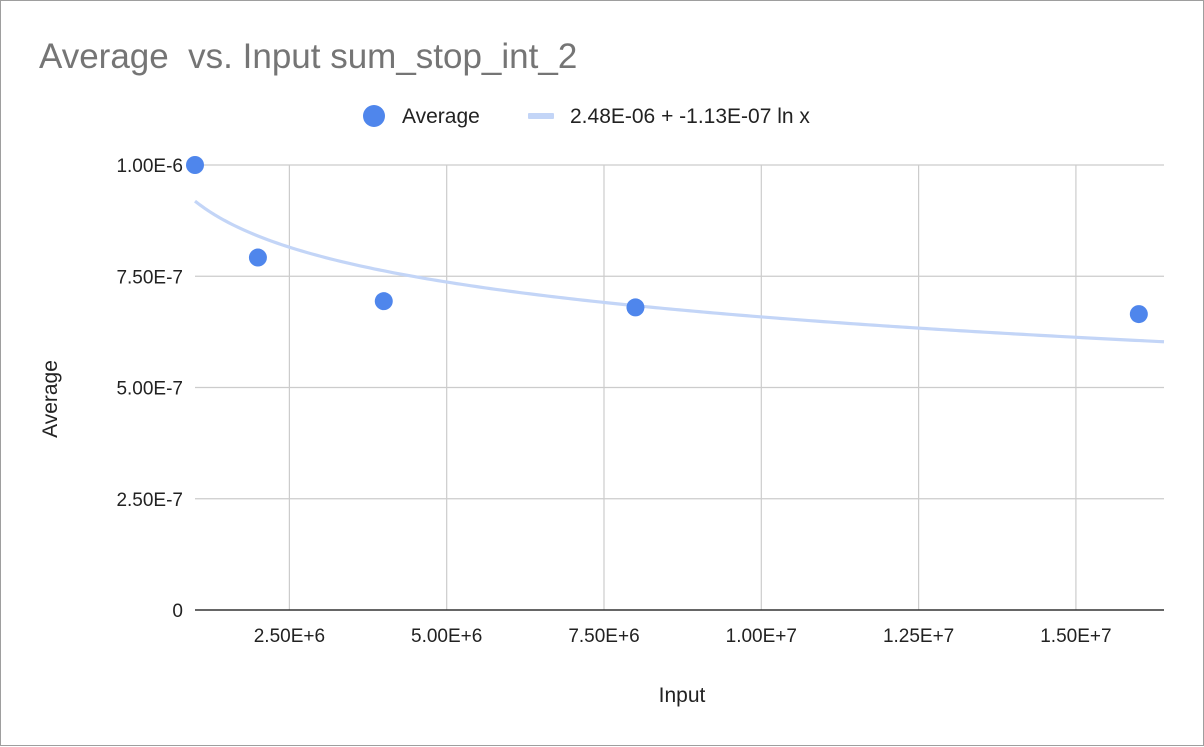 Image resolution: width=1204 pixels, height=747 pixels. I want to click on x-tick-label-1: 5.00E+6, so click(446, 636).